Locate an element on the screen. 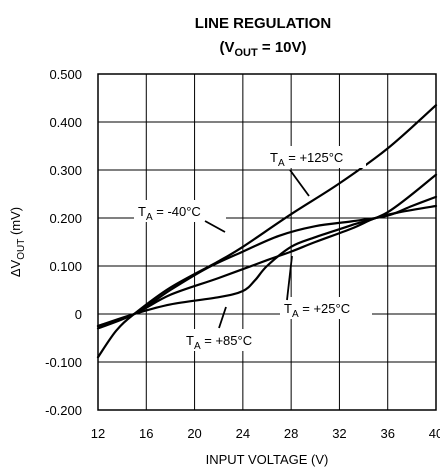 This screenshot has height=469, width=440. chart-title: LINE REGULATION is located at coordinates (263, 23).